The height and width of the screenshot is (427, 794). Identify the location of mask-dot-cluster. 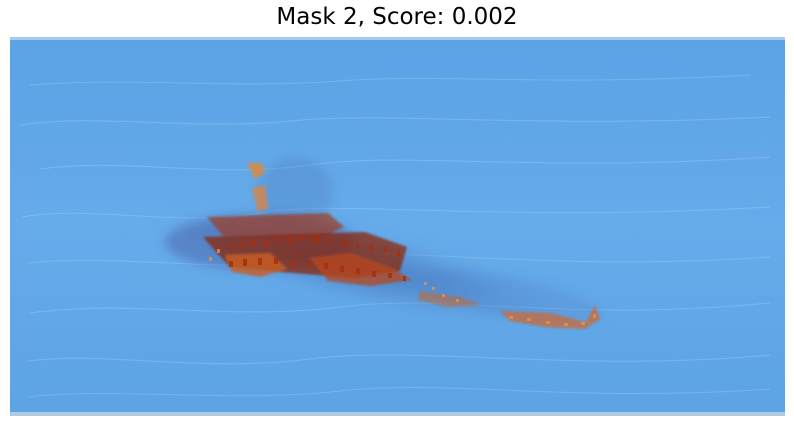
(317, 258).